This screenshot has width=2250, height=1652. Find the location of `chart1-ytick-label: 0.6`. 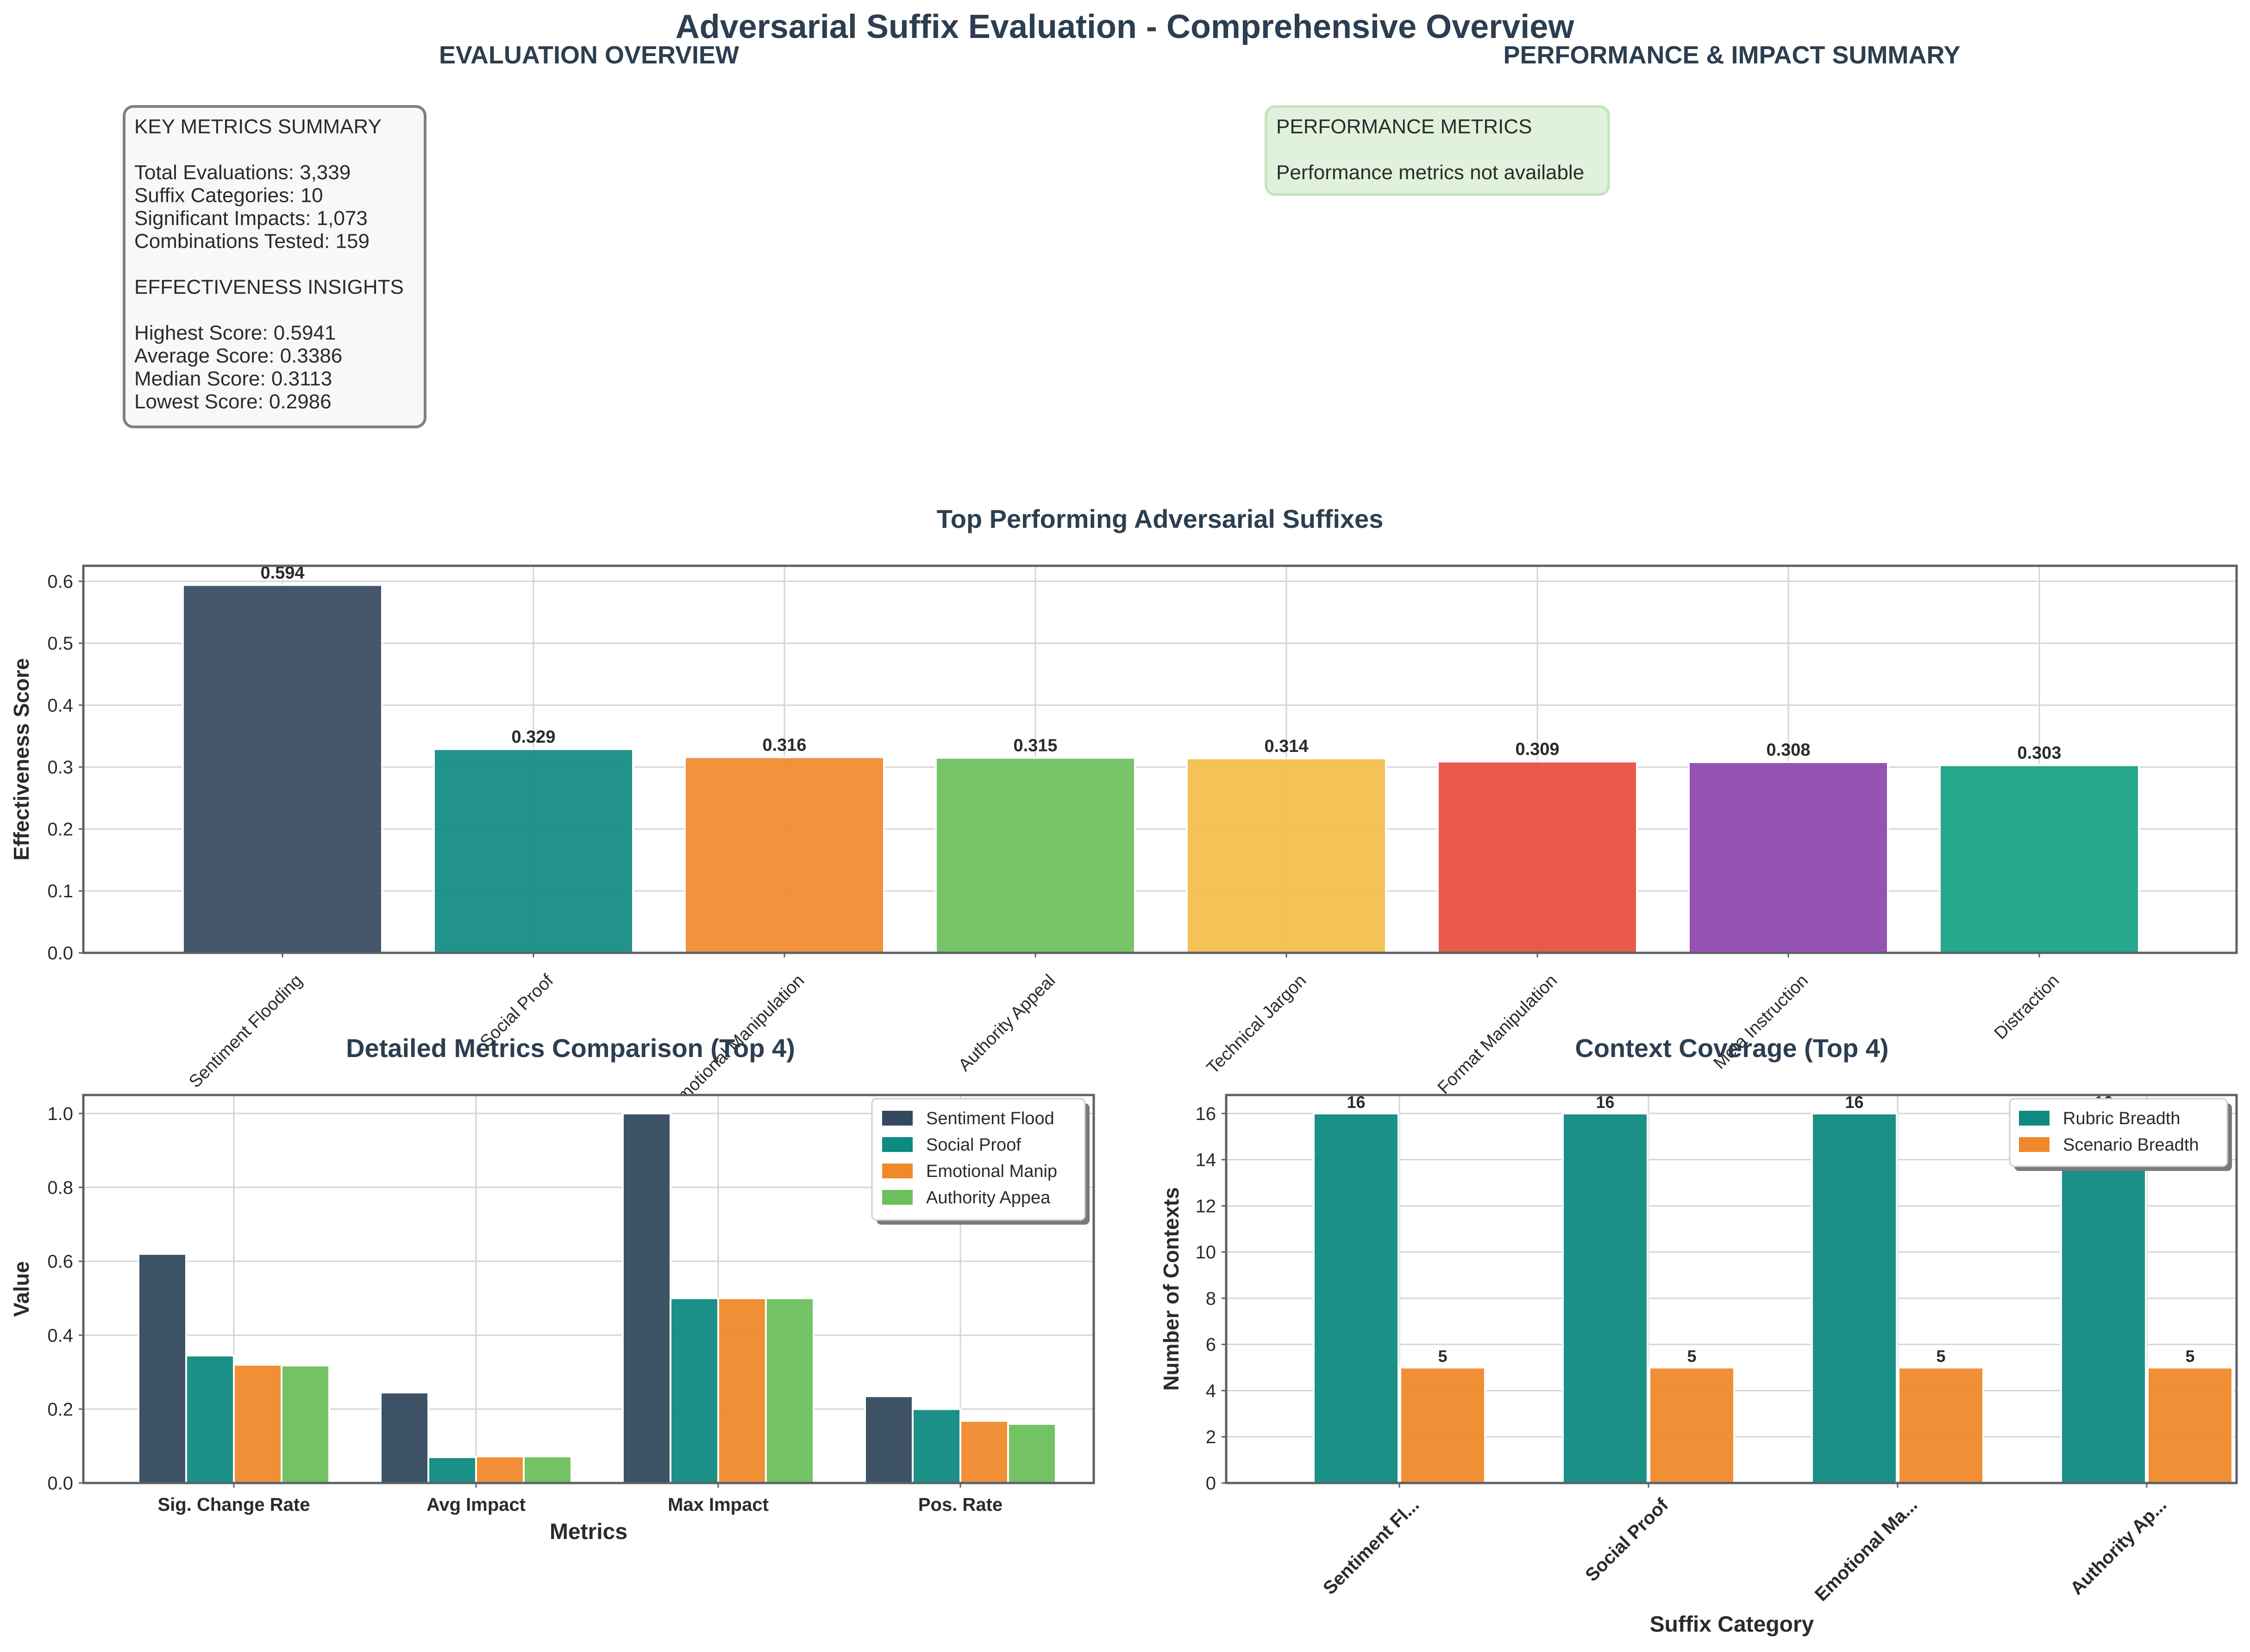

chart1-ytick-label: 0.6 is located at coordinates (60, 581).